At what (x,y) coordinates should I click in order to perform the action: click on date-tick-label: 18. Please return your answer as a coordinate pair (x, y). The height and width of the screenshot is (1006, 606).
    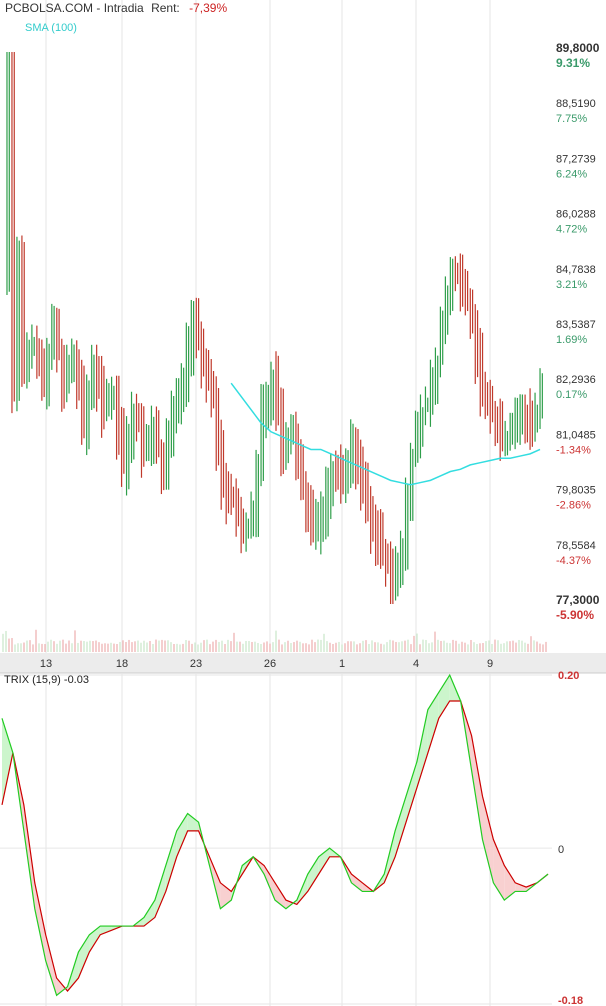
    Looking at the image, I should click on (122, 664).